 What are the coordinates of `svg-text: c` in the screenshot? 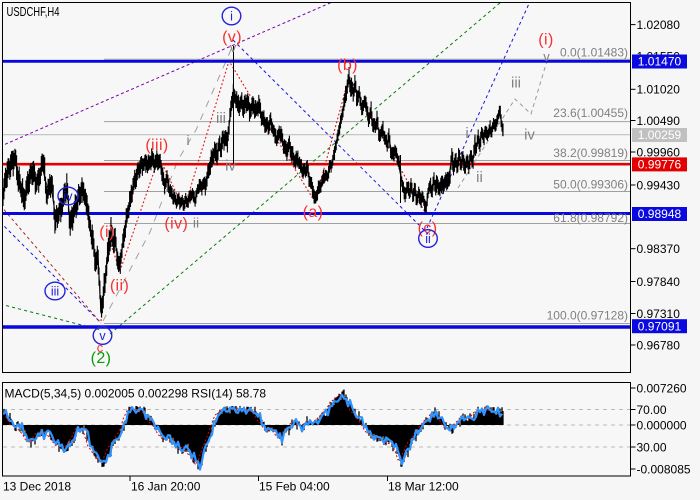 It's located at (100, 347).